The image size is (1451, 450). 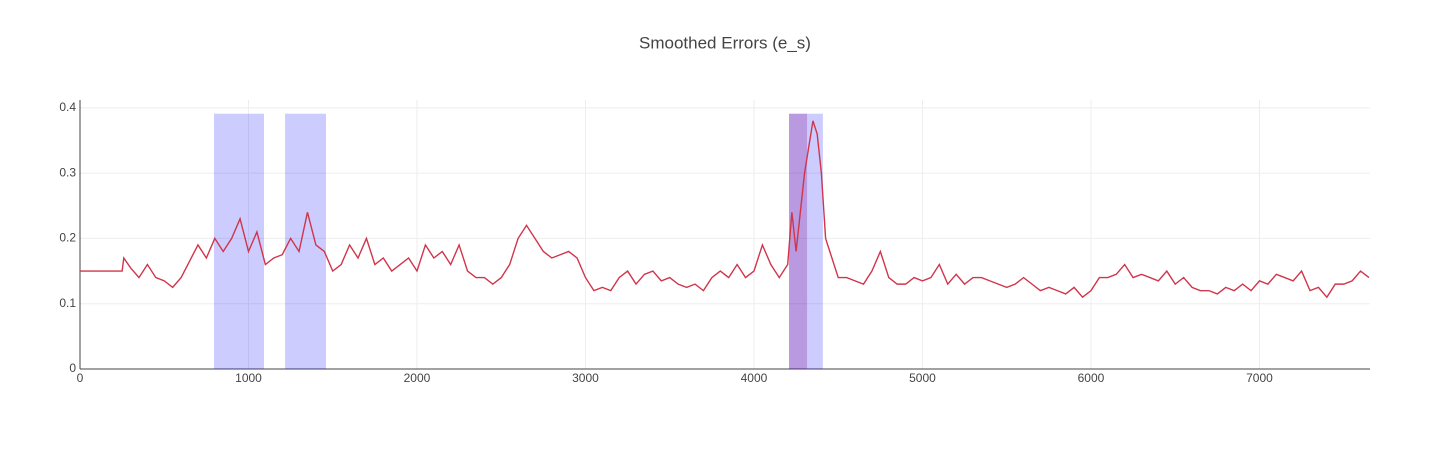 I want to click on x-tick-label: 3000, so click(x=585, y=378).